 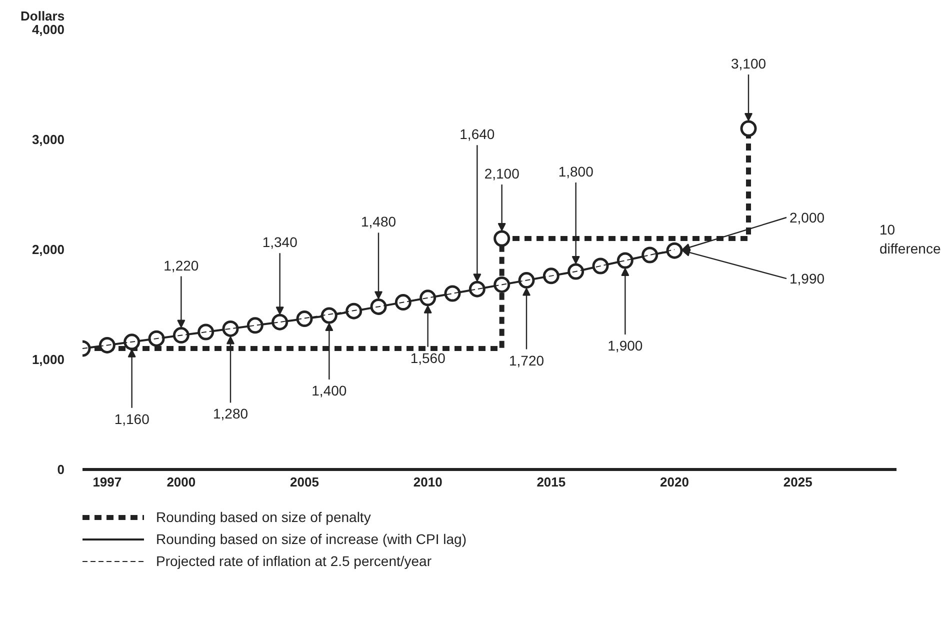 I want to click on annotation: 2,000, so click(x=807, y=218).